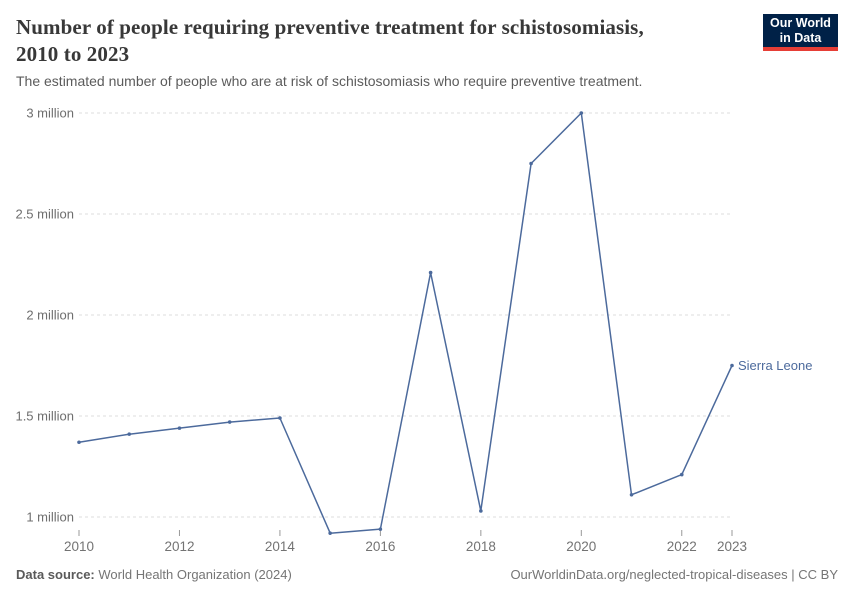 This screenshot has width=850, height=600. What do you see at coordinates (380, 529) in the screenshot?
I see `data-point-2016` at bounding box center [380, 529].